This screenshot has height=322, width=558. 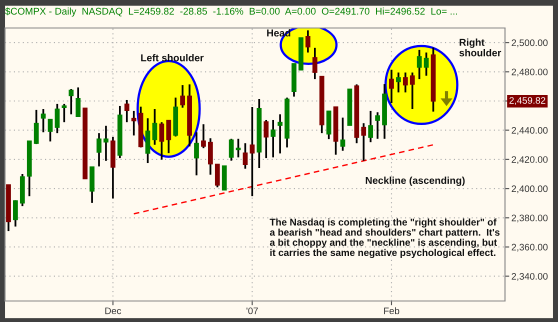 What do you see at coordinates (172, 58) in the screenshot?
I see `annotation: Left shoulder` at bounding box center [172, 58].